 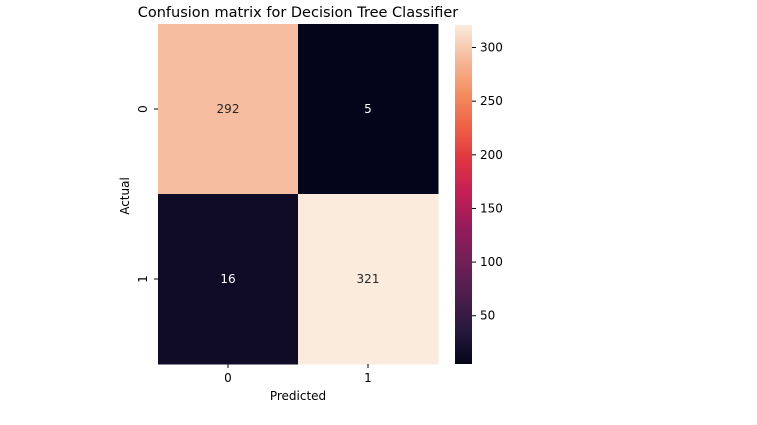 I want to click on x-tick-label: 1, so click(x=368, y=378).